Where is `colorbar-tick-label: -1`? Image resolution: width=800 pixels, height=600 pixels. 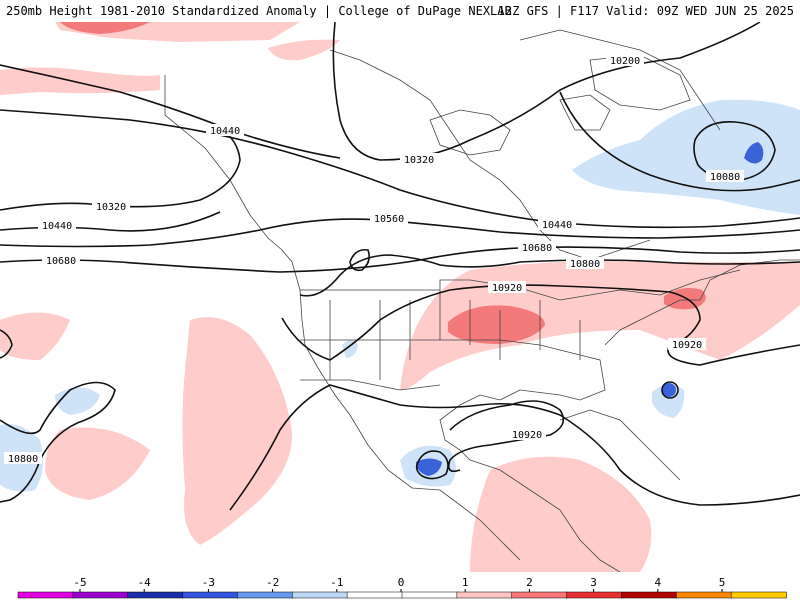
colorbar-tick-label: -1 is located at coordinates (336, 582).